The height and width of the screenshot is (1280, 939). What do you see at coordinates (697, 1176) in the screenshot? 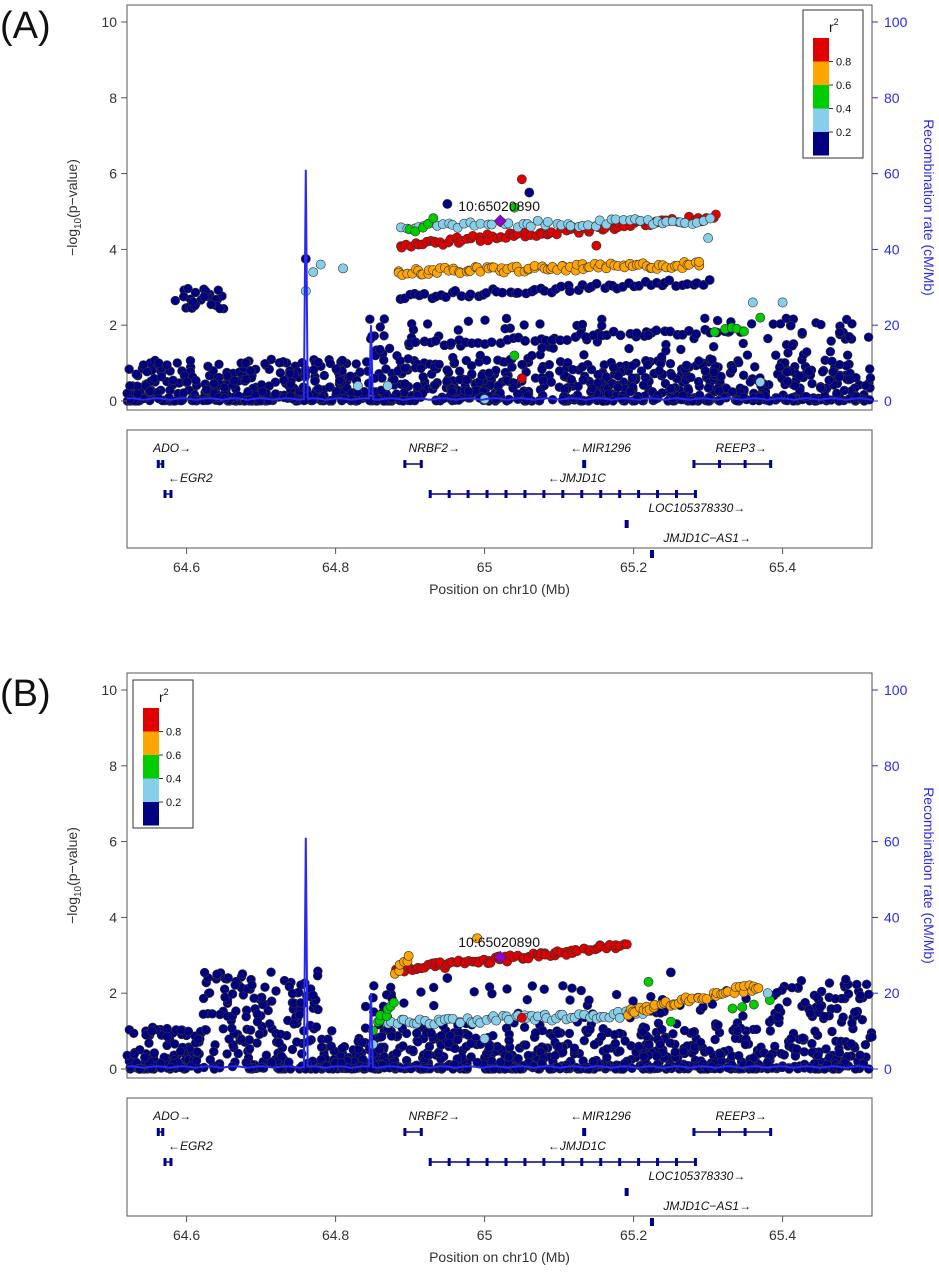
I see `gene-label: LOC105378330→` at bounding box center [697, 1176].